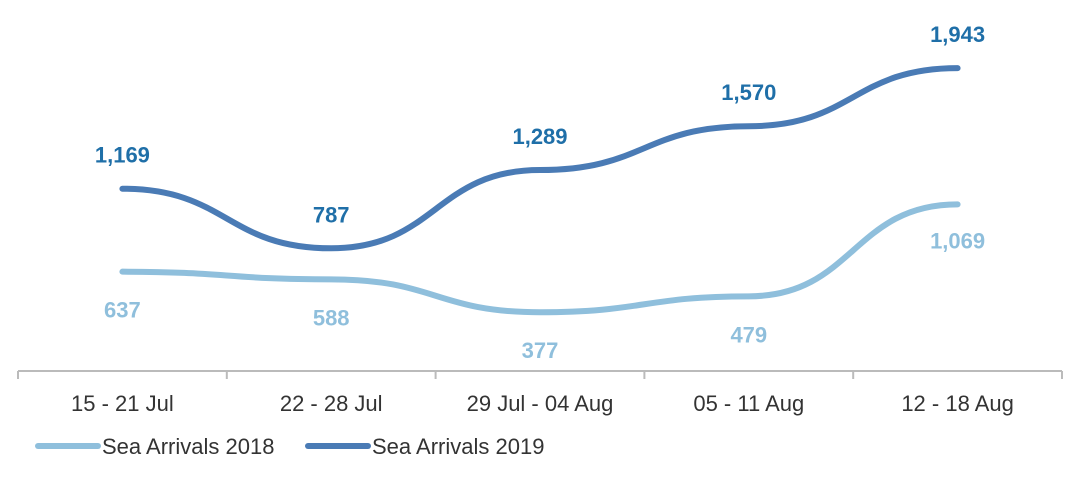 The width and height of the screenshot is (1080, 499). What do you see at coordinates (331, 214) in the screenshot?
I see `data-label-2019: 787` at bounding box center [331, 214].